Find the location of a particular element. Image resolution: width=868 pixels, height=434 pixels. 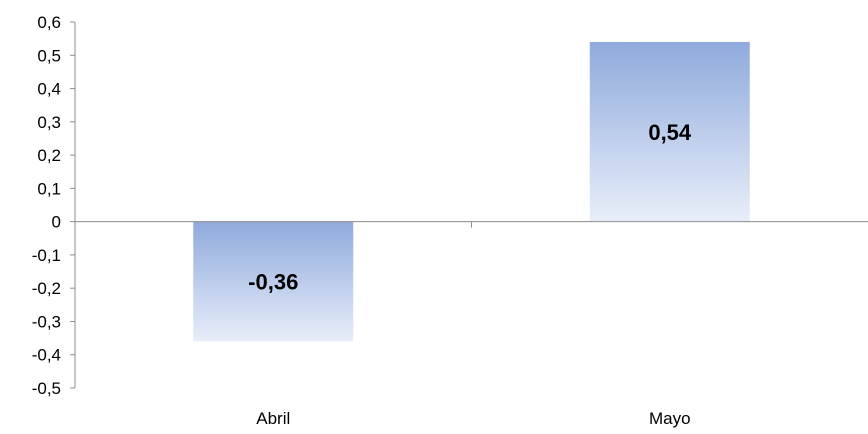

x-category-label: Abril is located at coordinates (273, 418).